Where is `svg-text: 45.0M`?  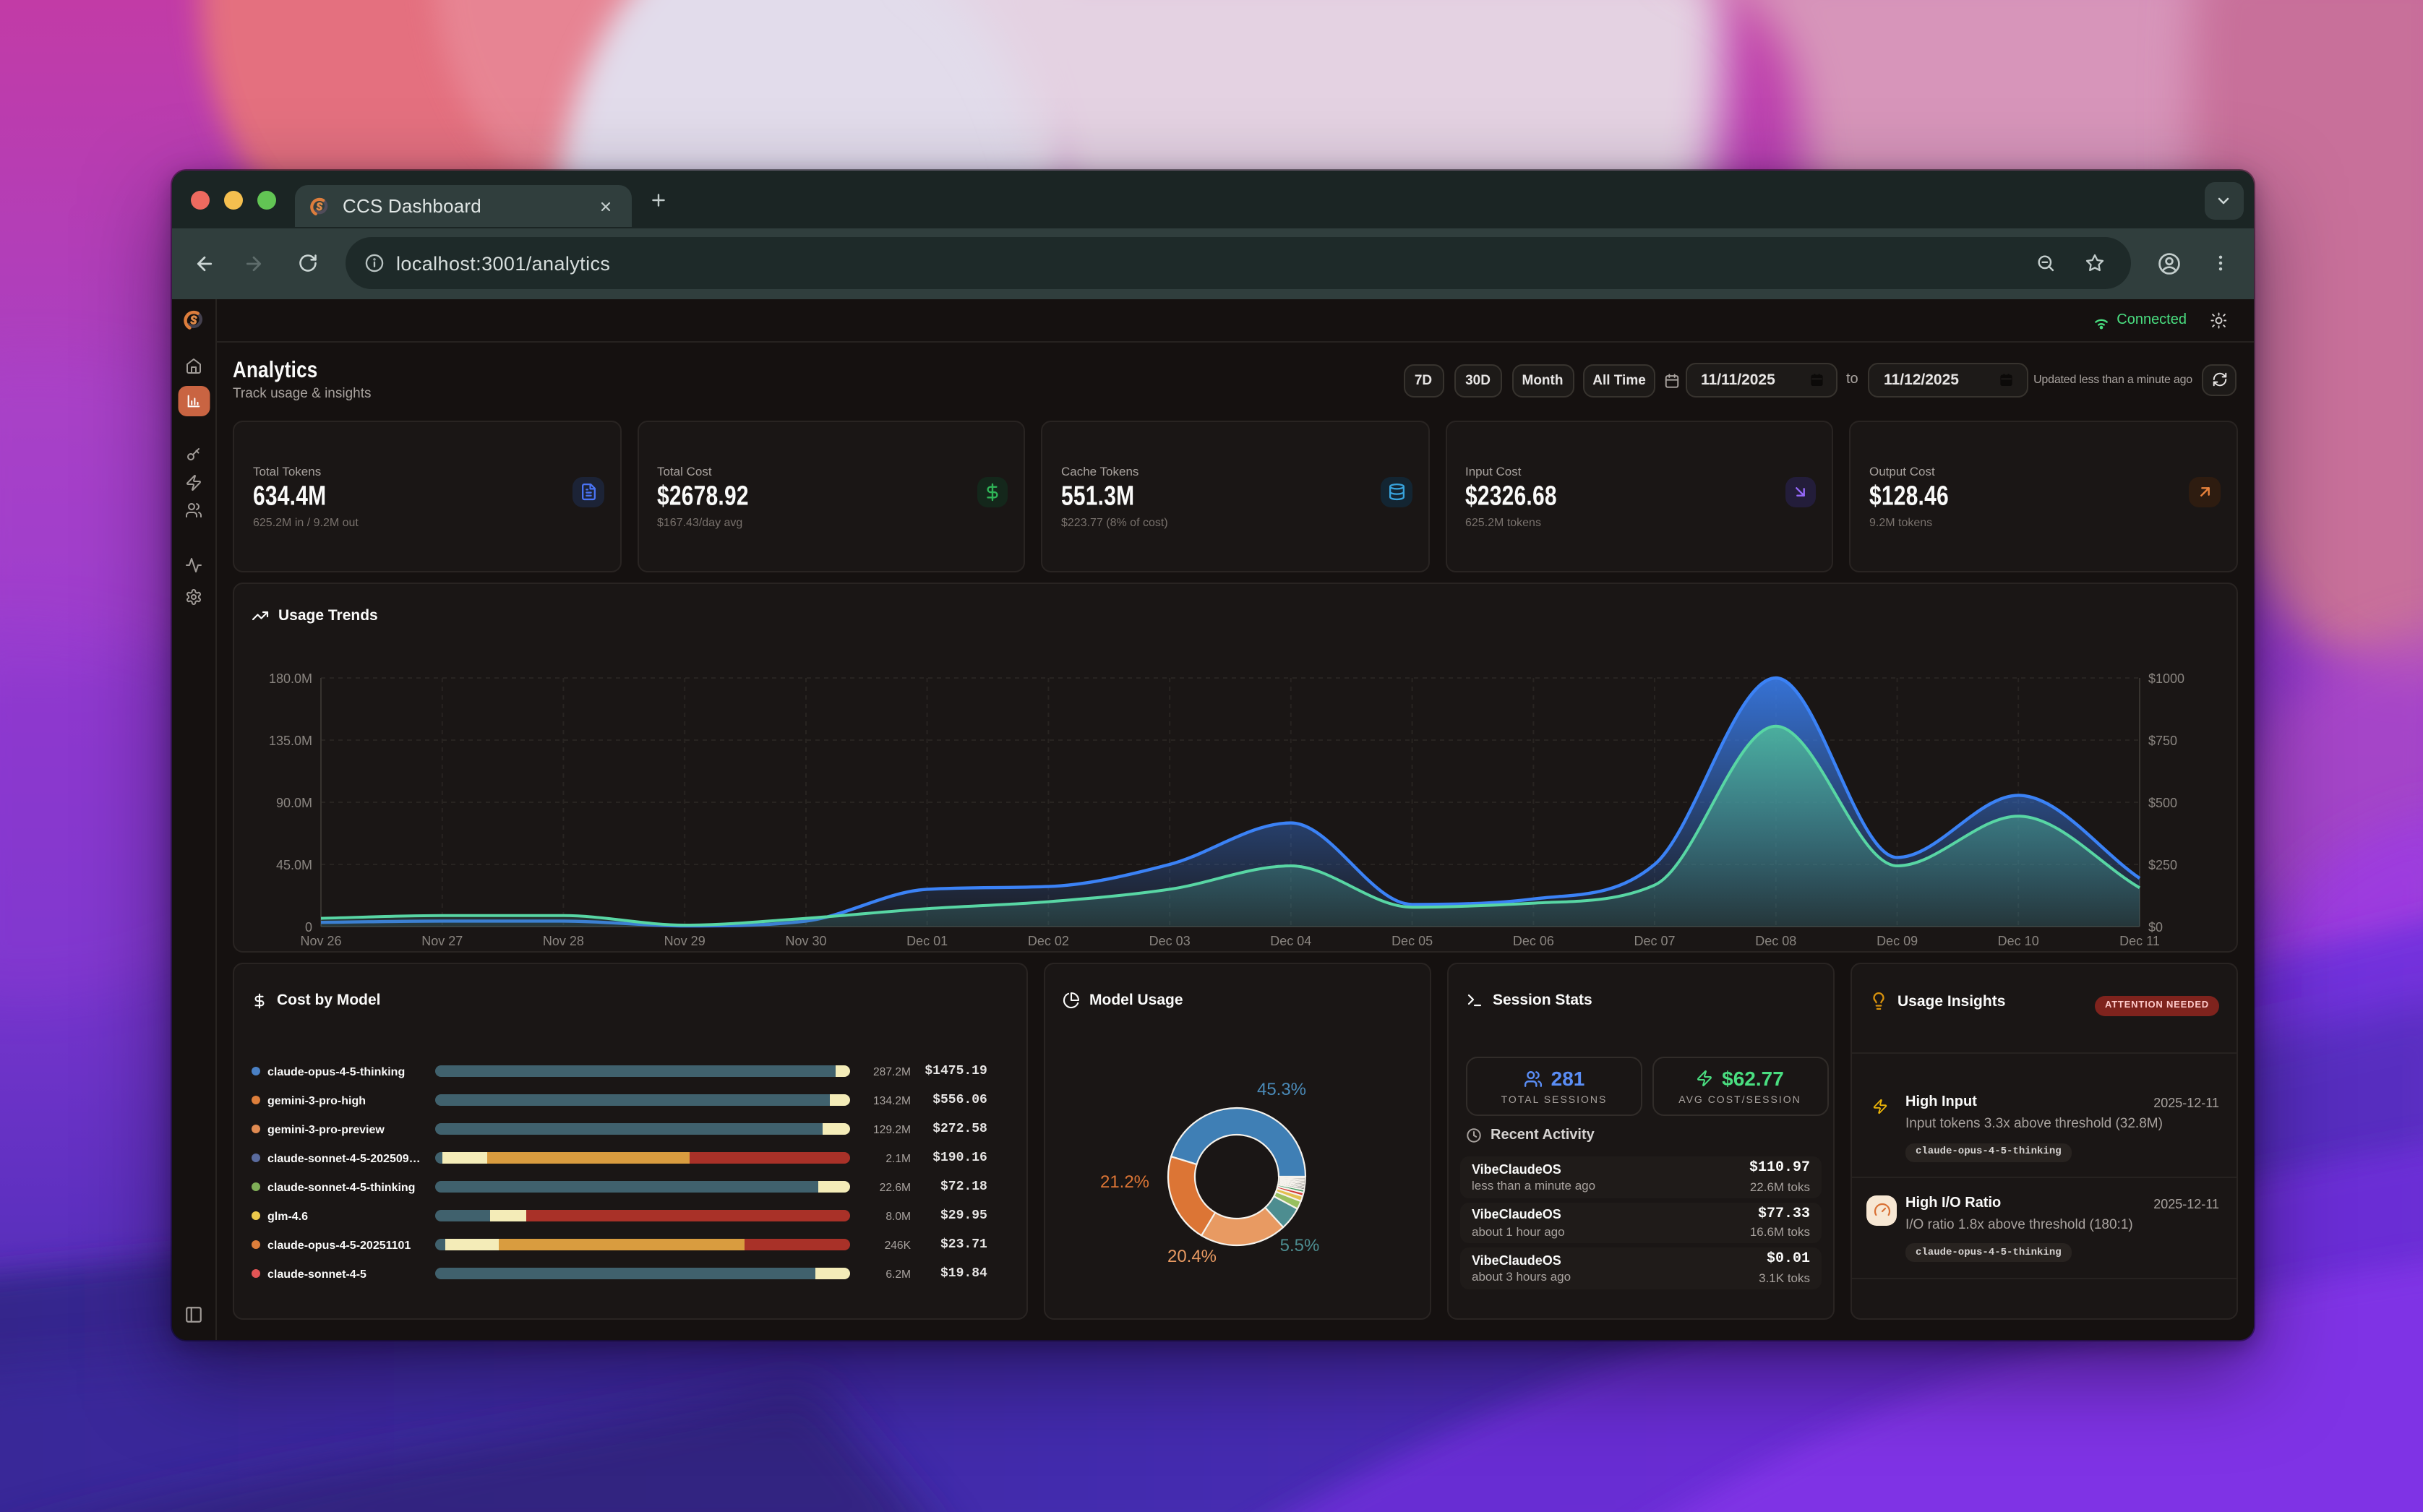
svg-text: 45.0M is located at coordinates (294, 865).